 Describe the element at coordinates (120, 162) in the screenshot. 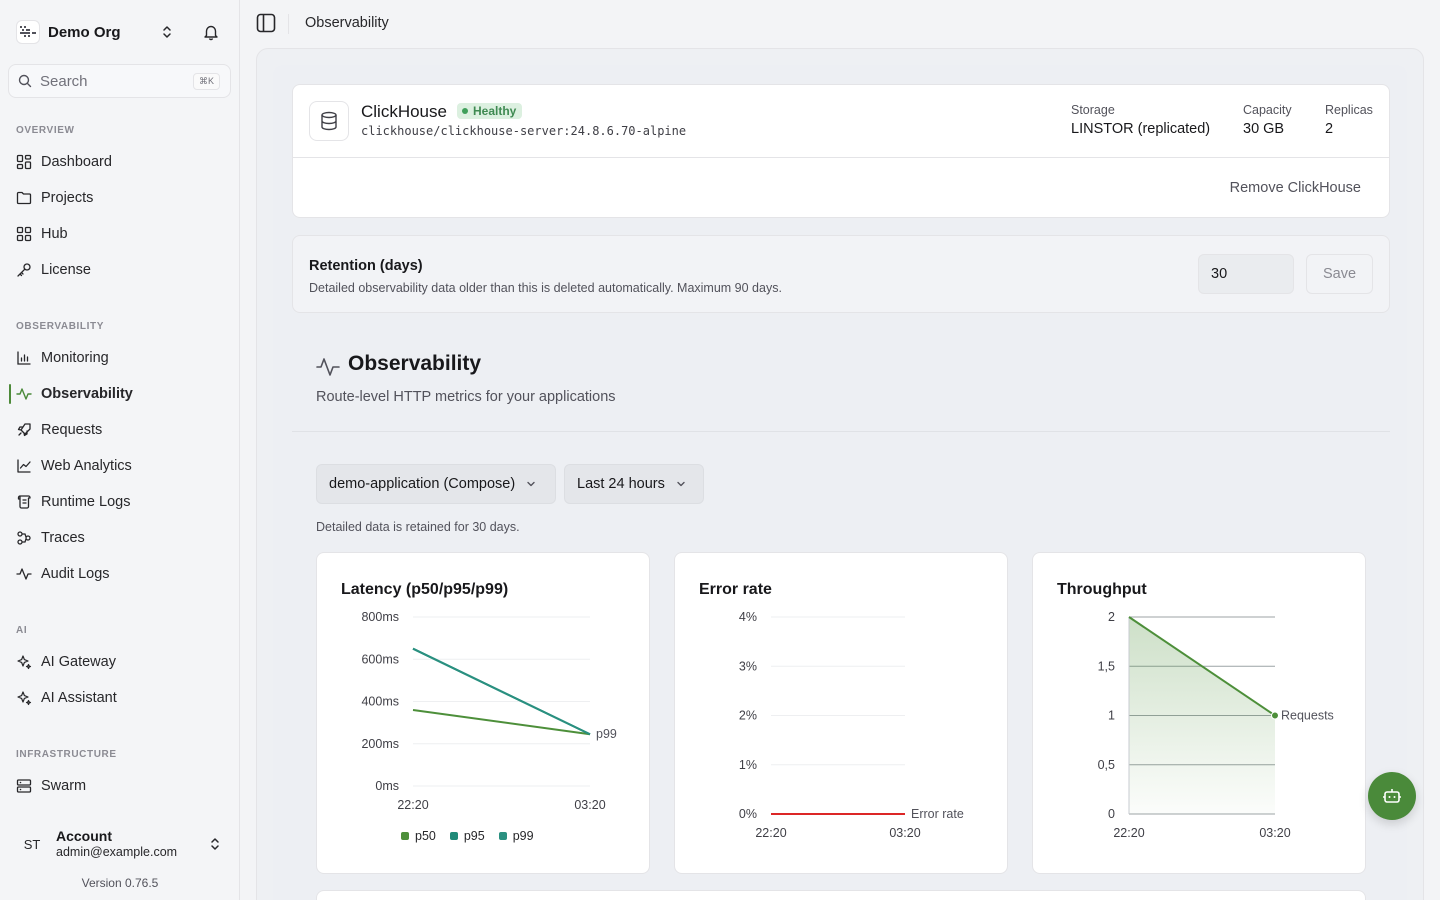

I see `sidebar-item-dashboard: Dashboard` at that location.